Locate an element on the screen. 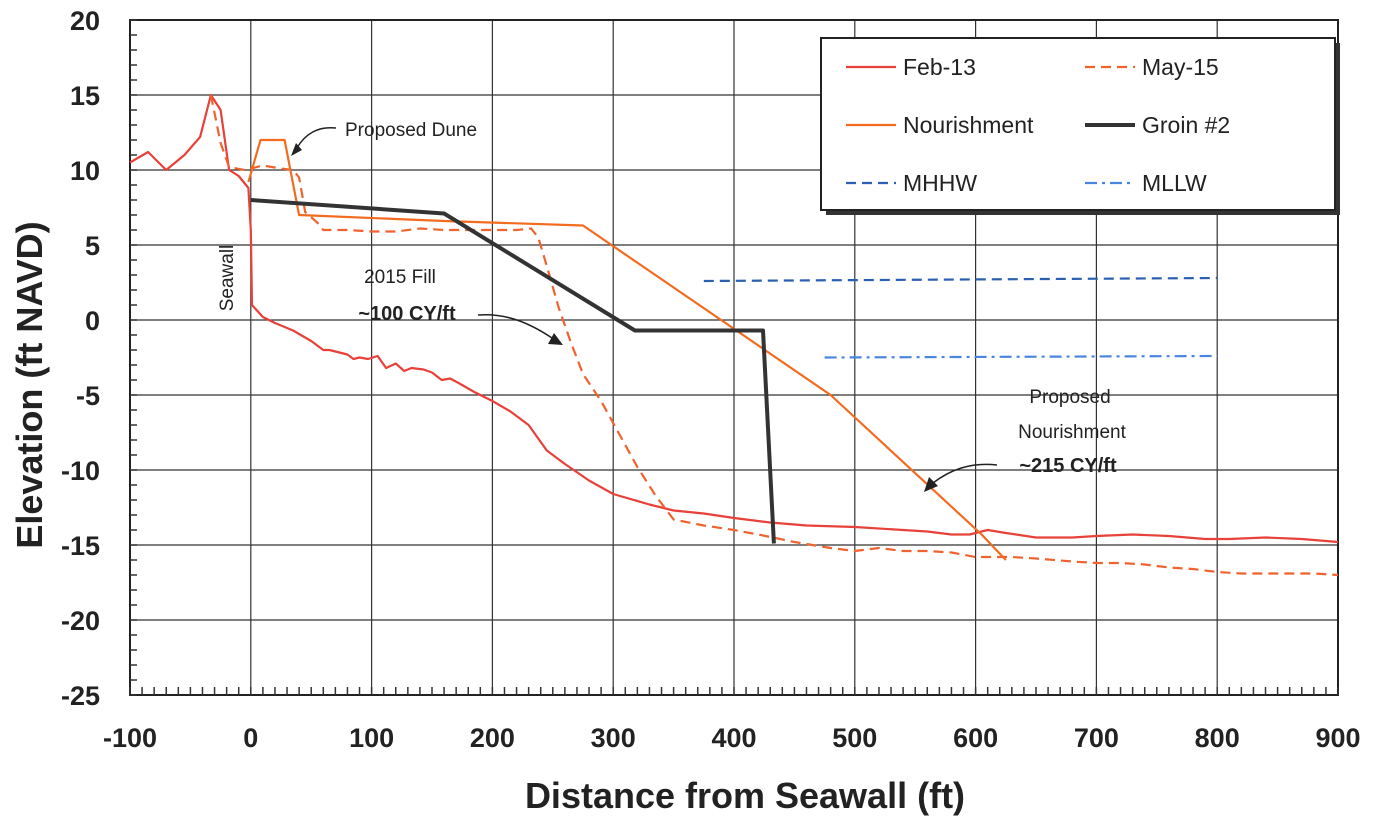 The image size is (1387, 820). annotation-2015-fill-line2: ~100 CY/ft is located at coordinates (407, 314).